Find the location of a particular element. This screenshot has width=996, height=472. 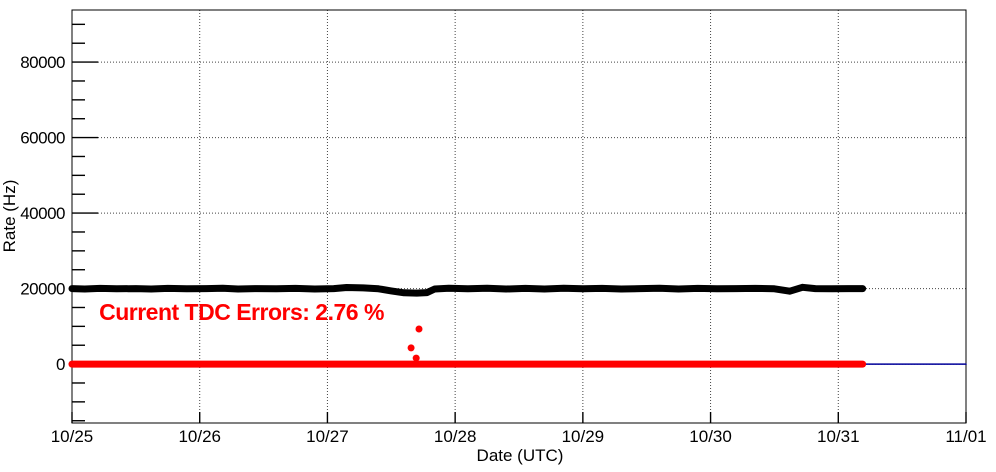

x-tick-label: 10/31 is located at coordinates (838, 436).